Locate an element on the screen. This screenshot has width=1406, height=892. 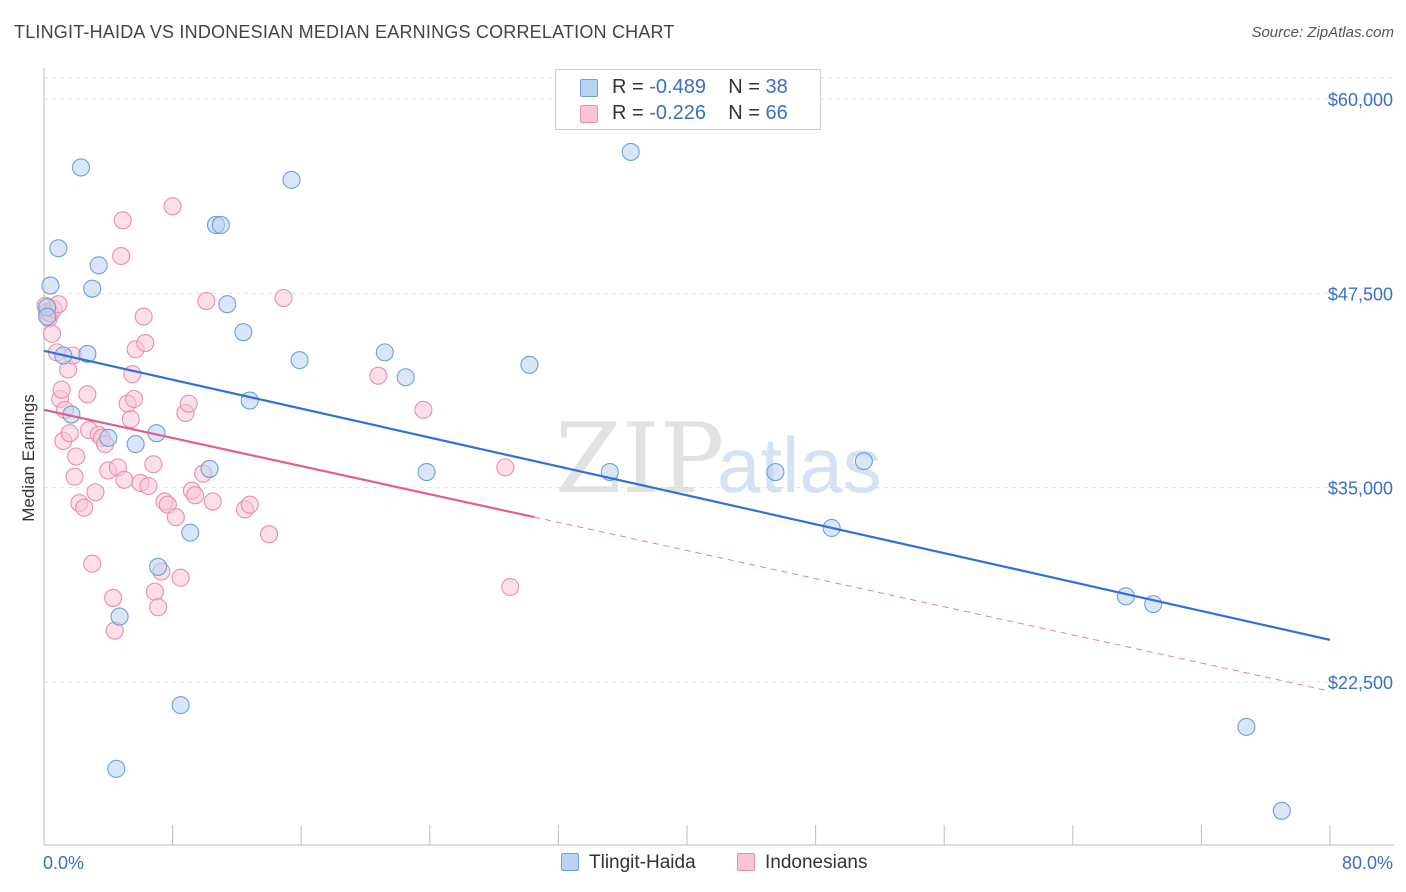
indonesians-trend-extension is located at coordinates (932, 604).